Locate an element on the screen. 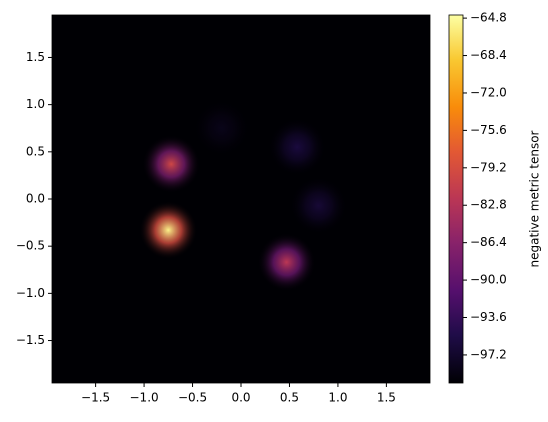 This screenshot has height=422, width=548. colorbar-tick-label: −97.2 is located at coordinates (488, 354).